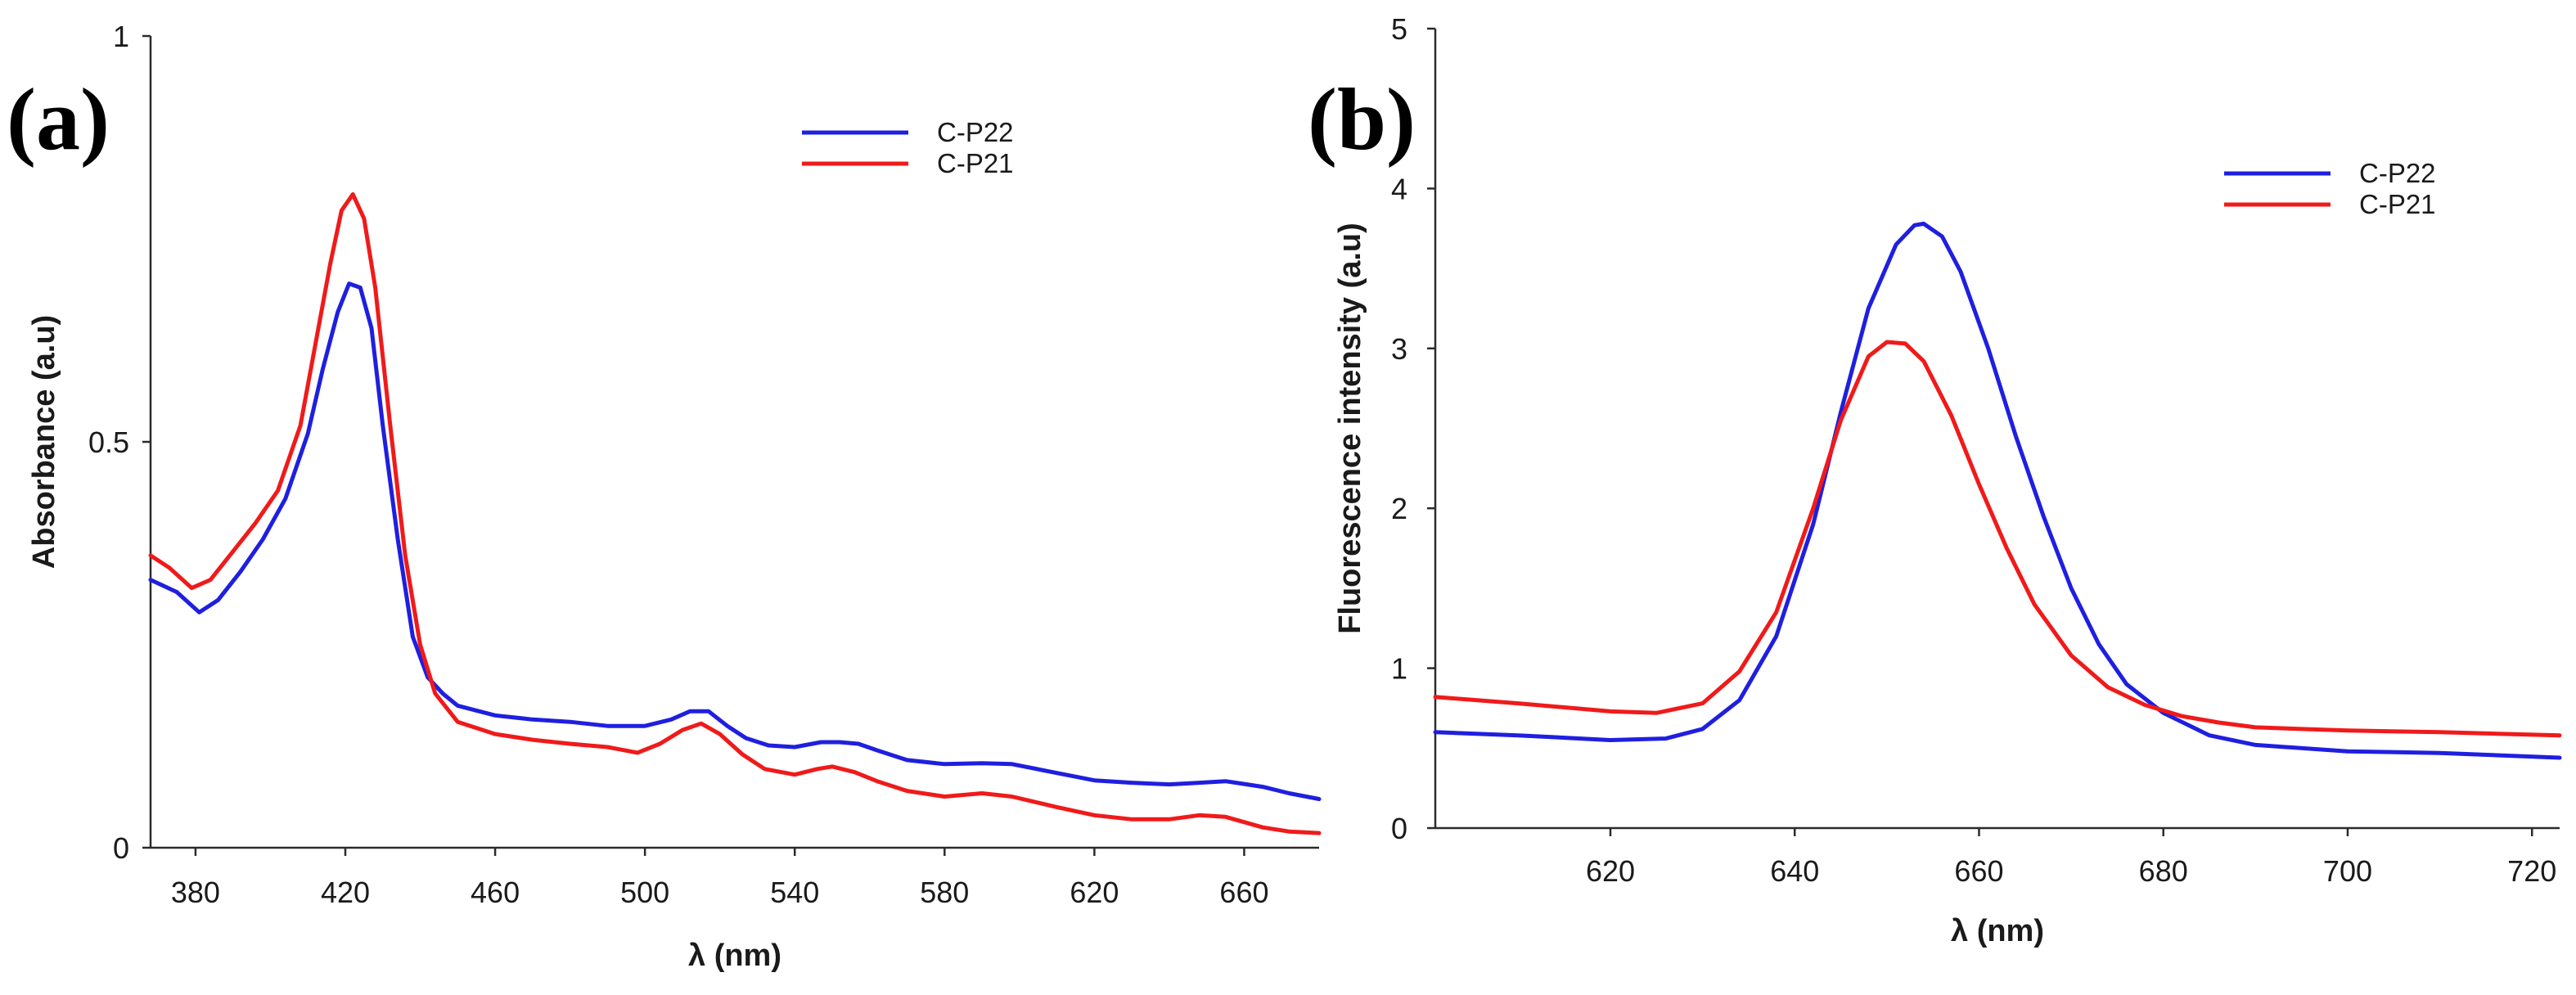 The width and height of the screenshot is (2576, 995). What do you see at coordinates (795, 893) in the screenshot?
I see `x-tick-label: 540` at bounding box center [795, 893].